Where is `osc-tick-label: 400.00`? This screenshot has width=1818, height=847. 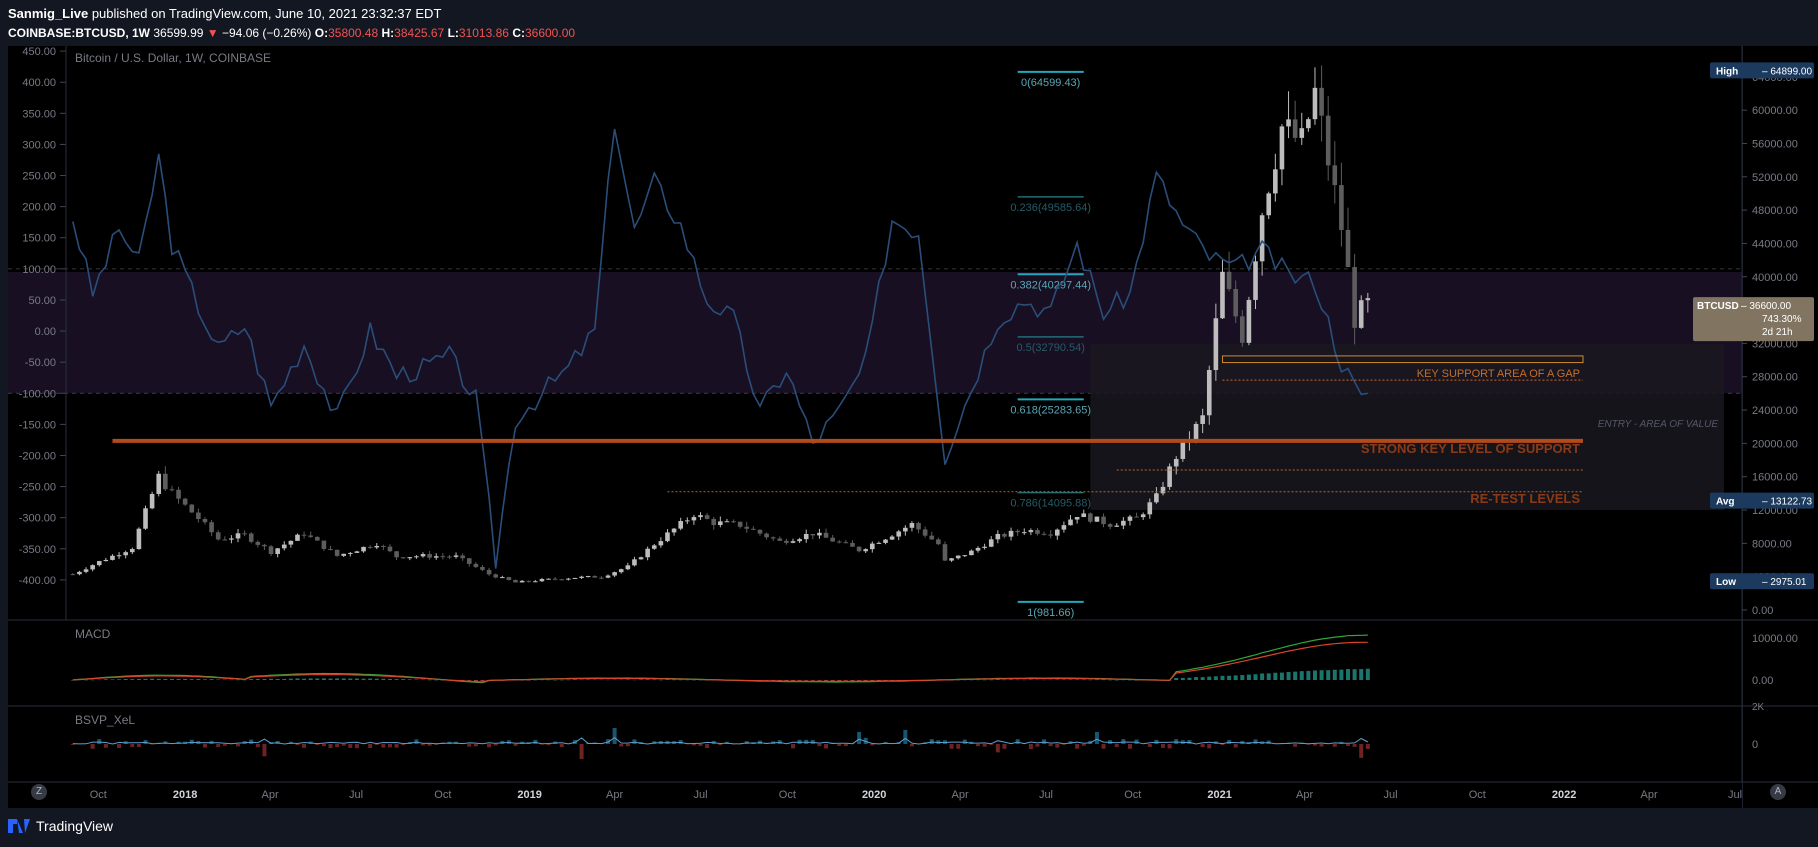 osc-tick-label: 400.00 is located at coordinates (39, 83).